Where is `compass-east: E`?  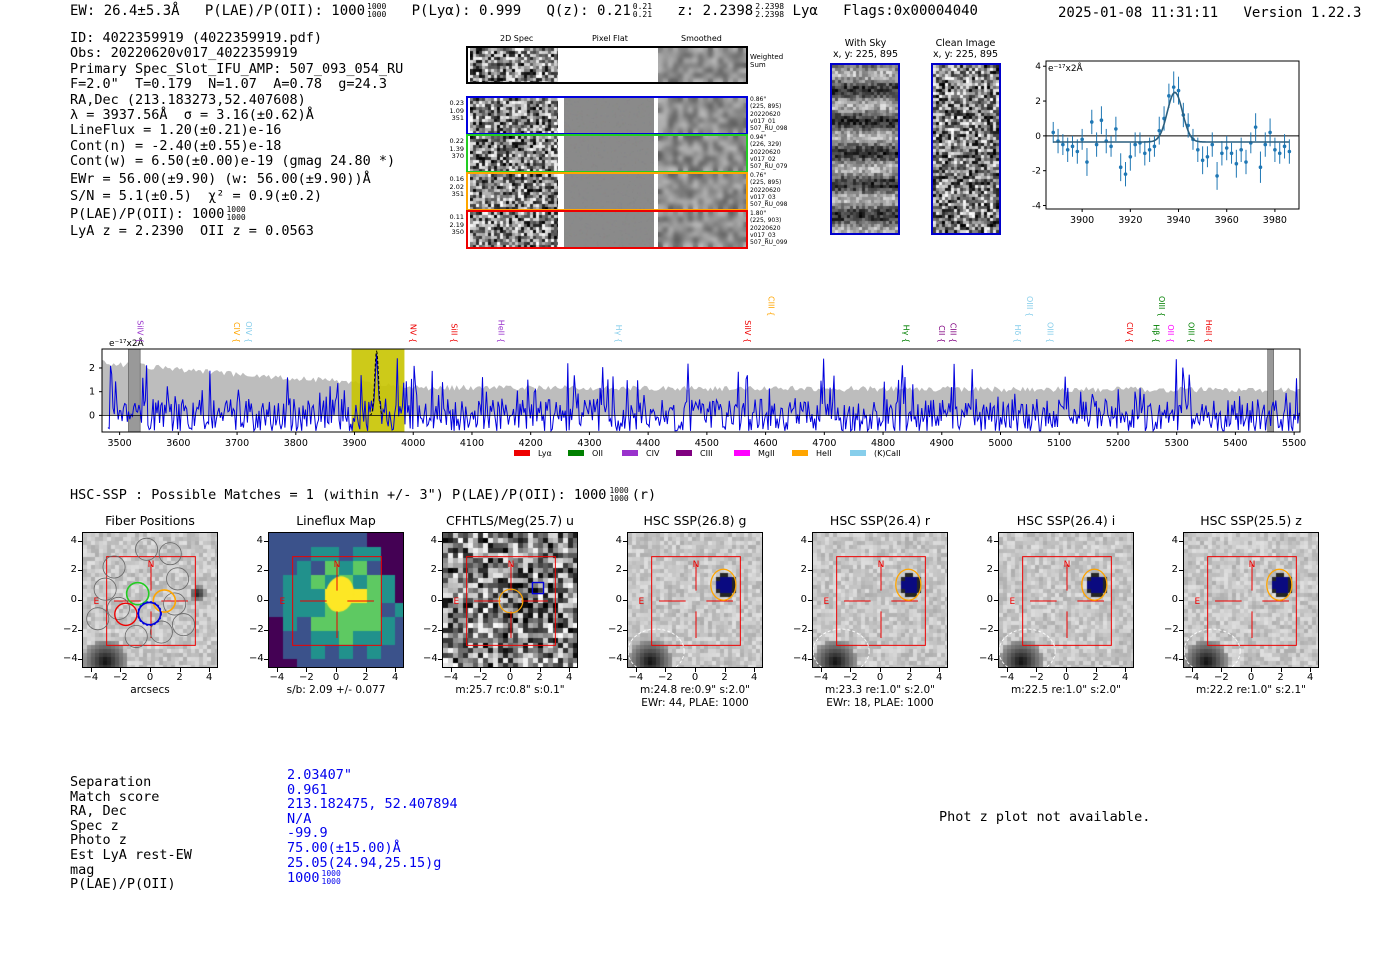 compass-east: E is located at coordinates (641, 602).